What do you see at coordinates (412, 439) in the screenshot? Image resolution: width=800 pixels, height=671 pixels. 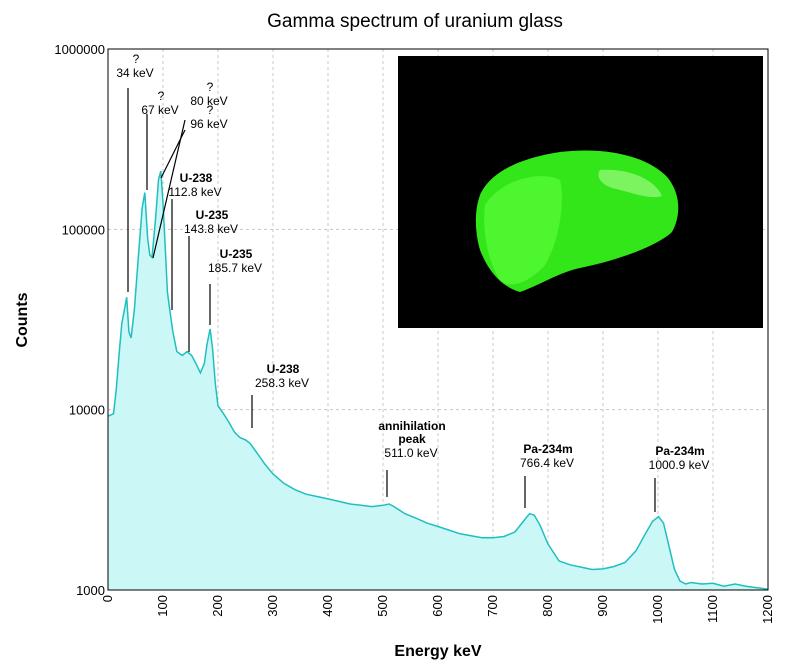 I see `annotation-nuclide: peak` at bounding box center [412, 439].